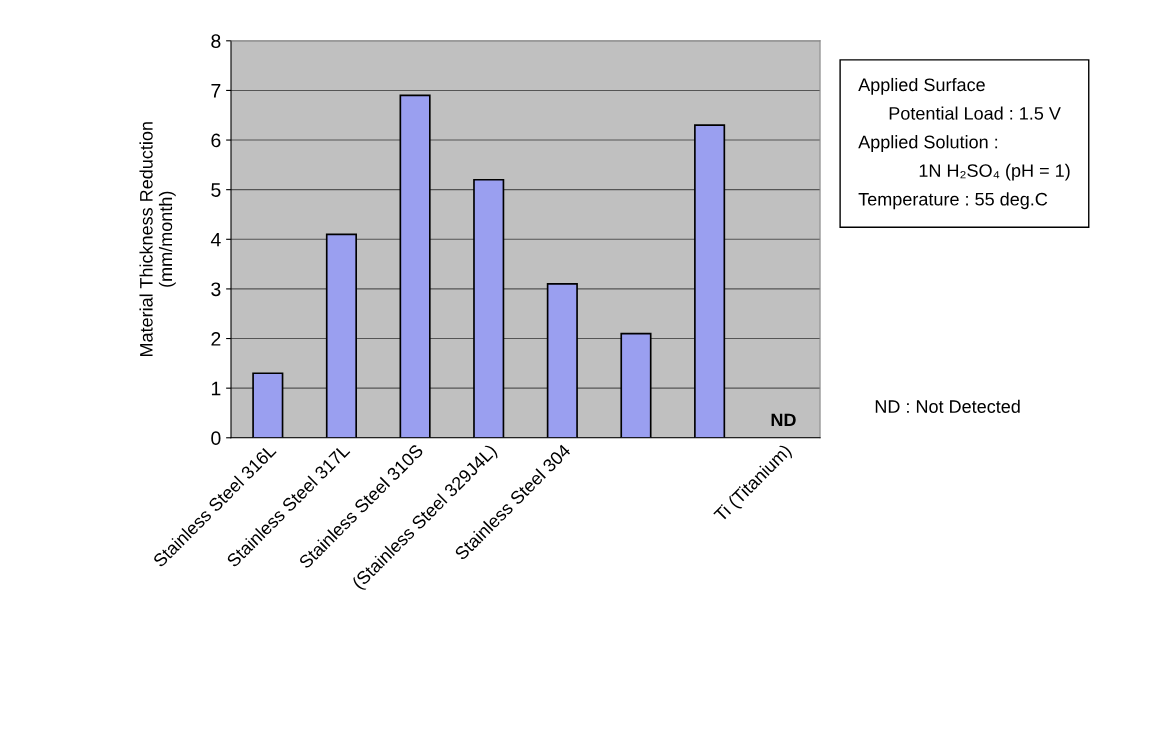 The height and width of the screenshot is (742, 1155). Describe the element at coordinates (964, 143) in the screenshot. I see `text: Applied Surface Potential Load : 1.5 V Applied Solution : 1N H₂SO₄ (pH = 1) Temperature : 55 deg.C` at that location.